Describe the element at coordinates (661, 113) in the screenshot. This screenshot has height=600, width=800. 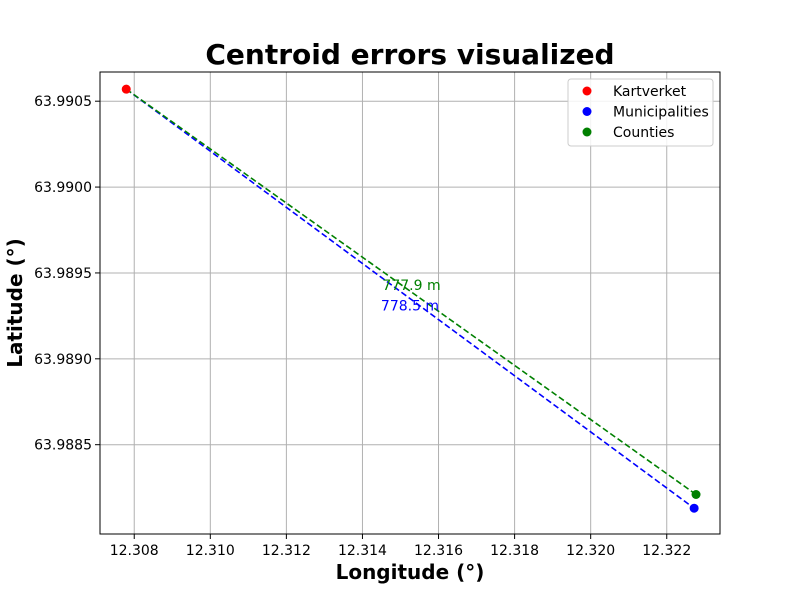
I see `legend-label-municipalities: Municipalities` at that location.